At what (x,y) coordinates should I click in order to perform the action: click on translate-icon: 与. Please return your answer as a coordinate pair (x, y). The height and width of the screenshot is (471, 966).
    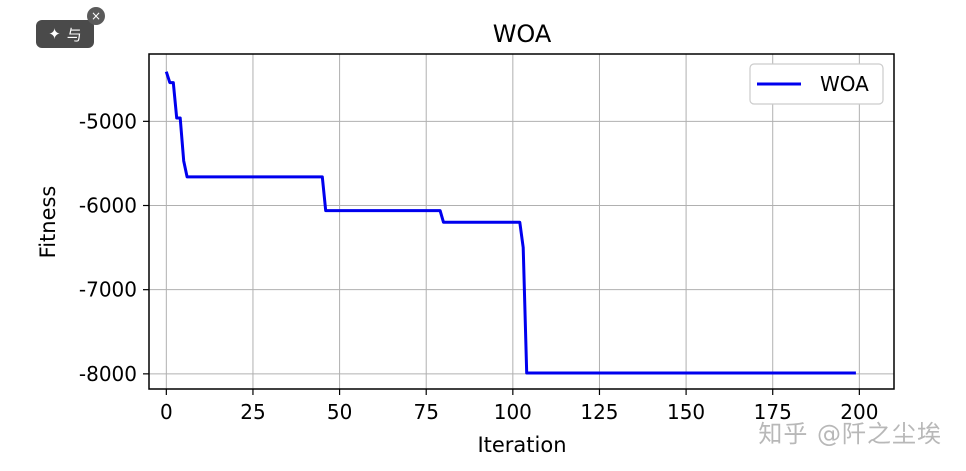
    Looking at the image, I should click on (74, 34).